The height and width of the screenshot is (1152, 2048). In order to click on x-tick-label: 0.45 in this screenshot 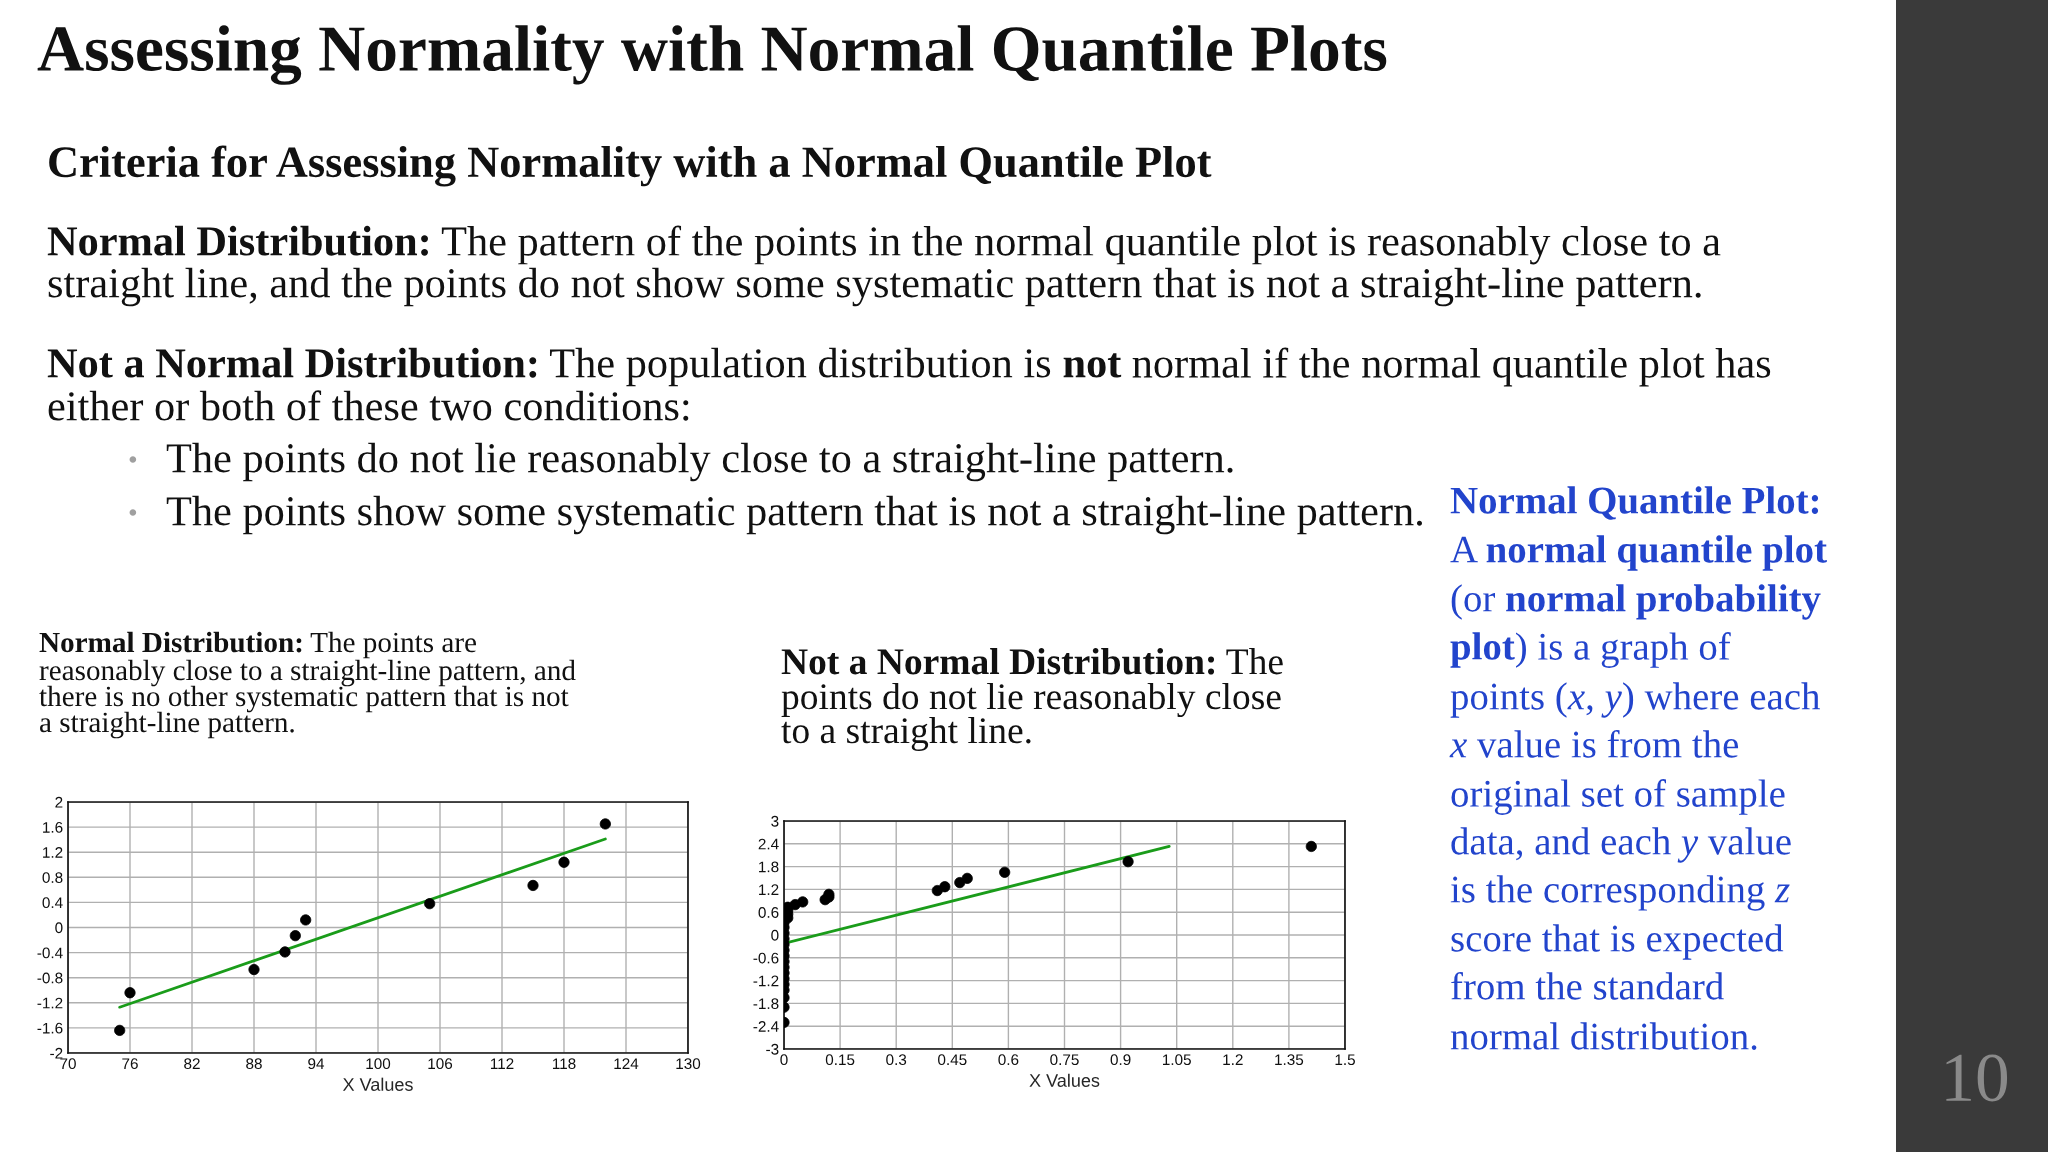, I will do `click(952, 1060)`.